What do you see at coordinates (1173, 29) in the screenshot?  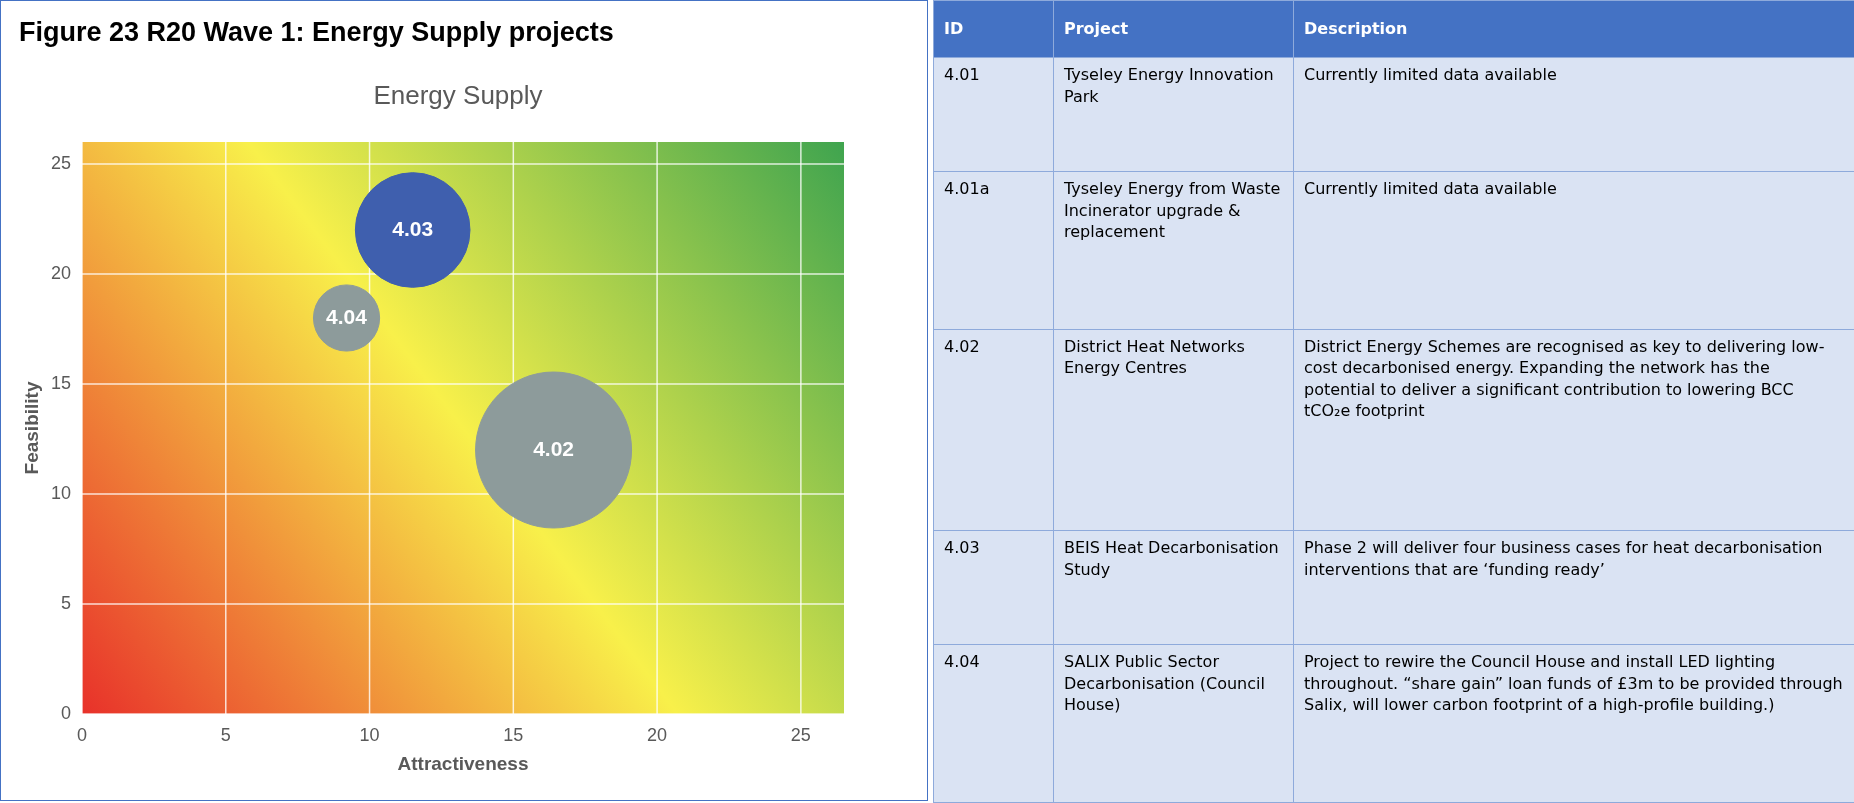 I see `category-label: Project` at bounding box center [1173, 29].